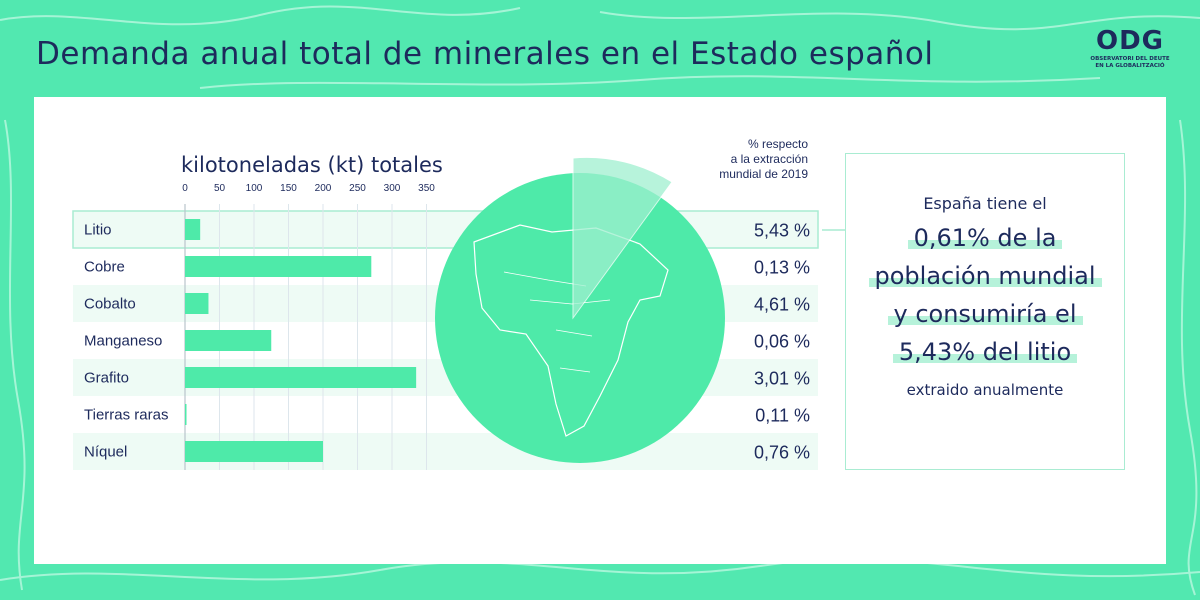  Describe the element at coordinates (1130, 59) in the screenshot. I see `logo-subtitle-1: OBSERVATORI DEL DEUTE` at that location.